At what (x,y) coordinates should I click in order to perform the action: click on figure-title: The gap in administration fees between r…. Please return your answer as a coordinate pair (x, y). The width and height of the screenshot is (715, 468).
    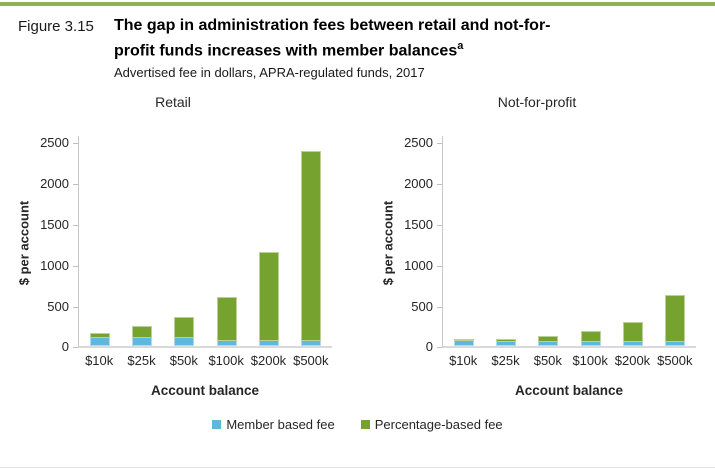
    Looking at the image, I should click on (349, 38).